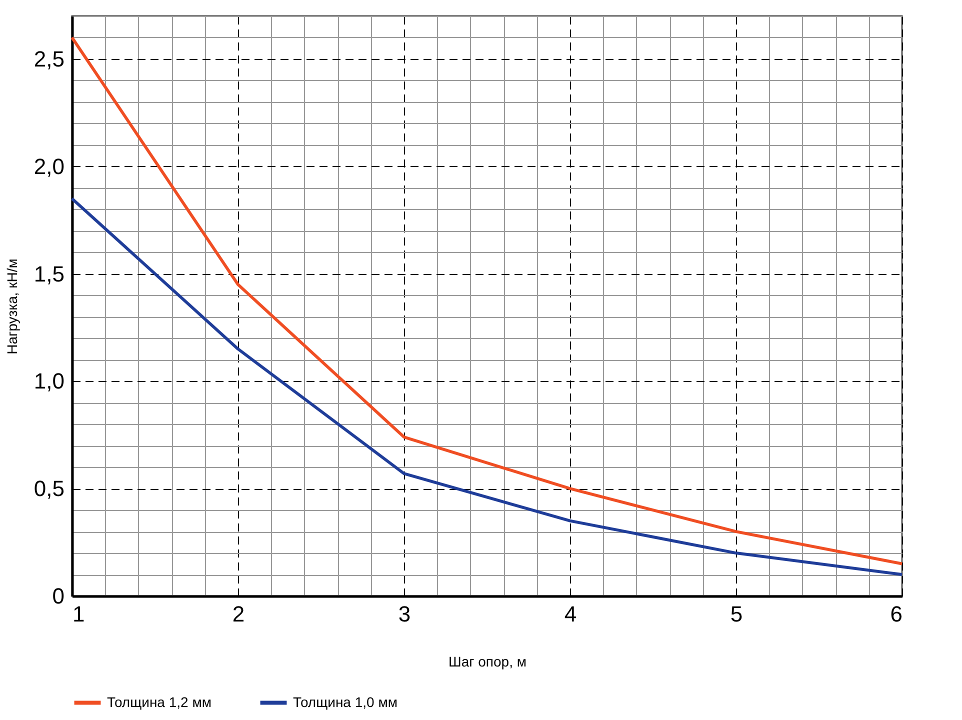 The width and height of the screenshot is (962, 720). I want to click on x-tick-label: 4, so click(570, 614).